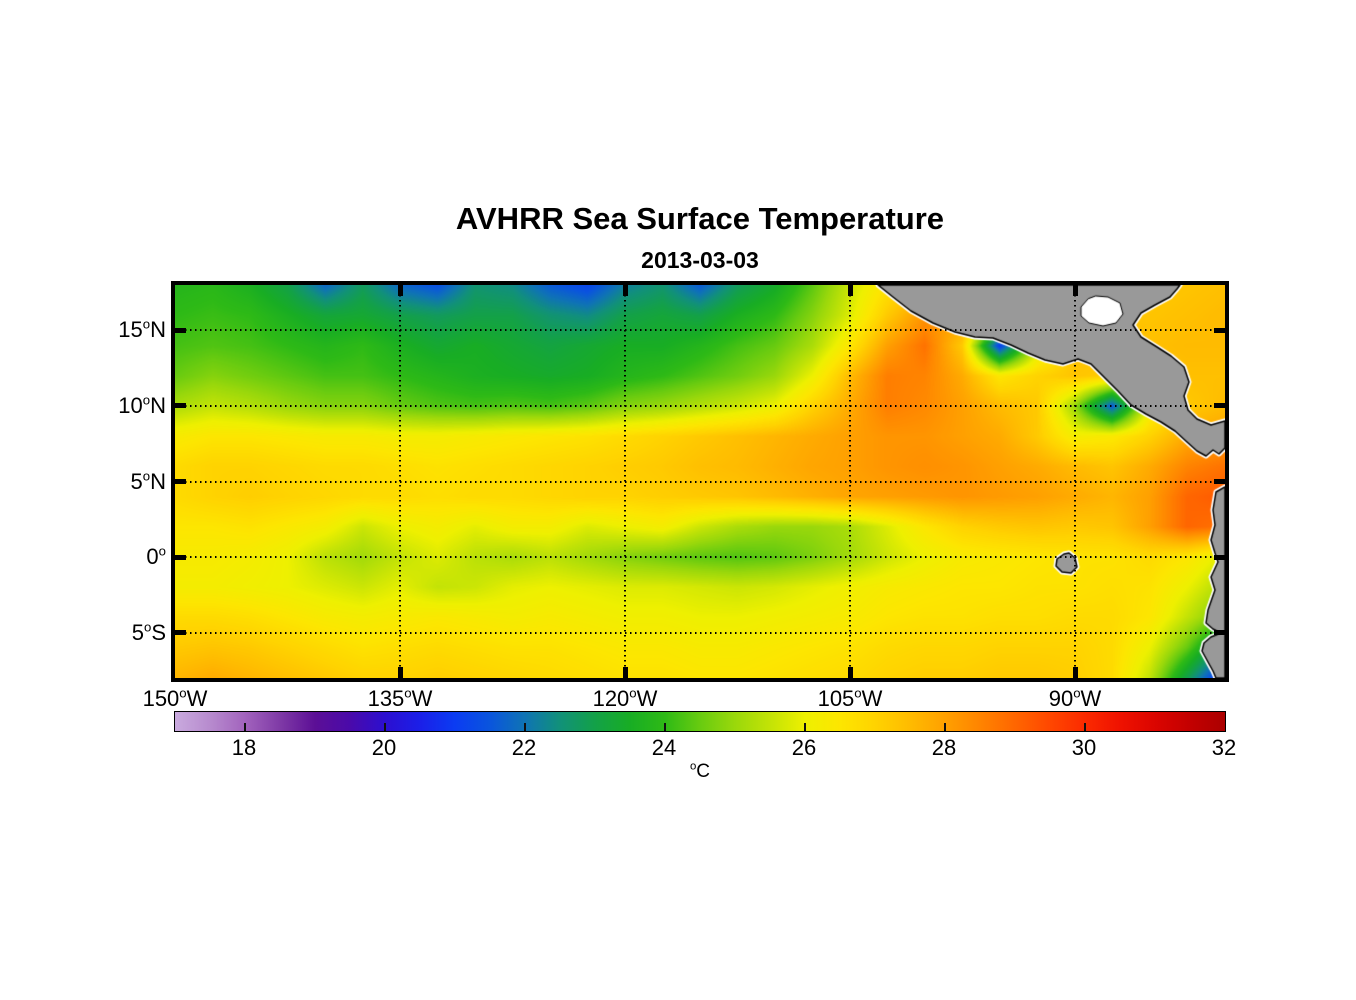  Describe the element at coordinates (384, 747) in the screenshot. I see `colorbar-tick-label: 20` at that location.